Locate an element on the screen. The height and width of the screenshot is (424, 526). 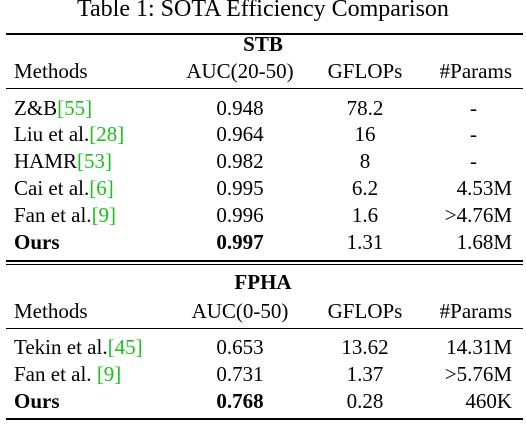
fpha-header-methods: Methods is located at coordinates (51, 311).